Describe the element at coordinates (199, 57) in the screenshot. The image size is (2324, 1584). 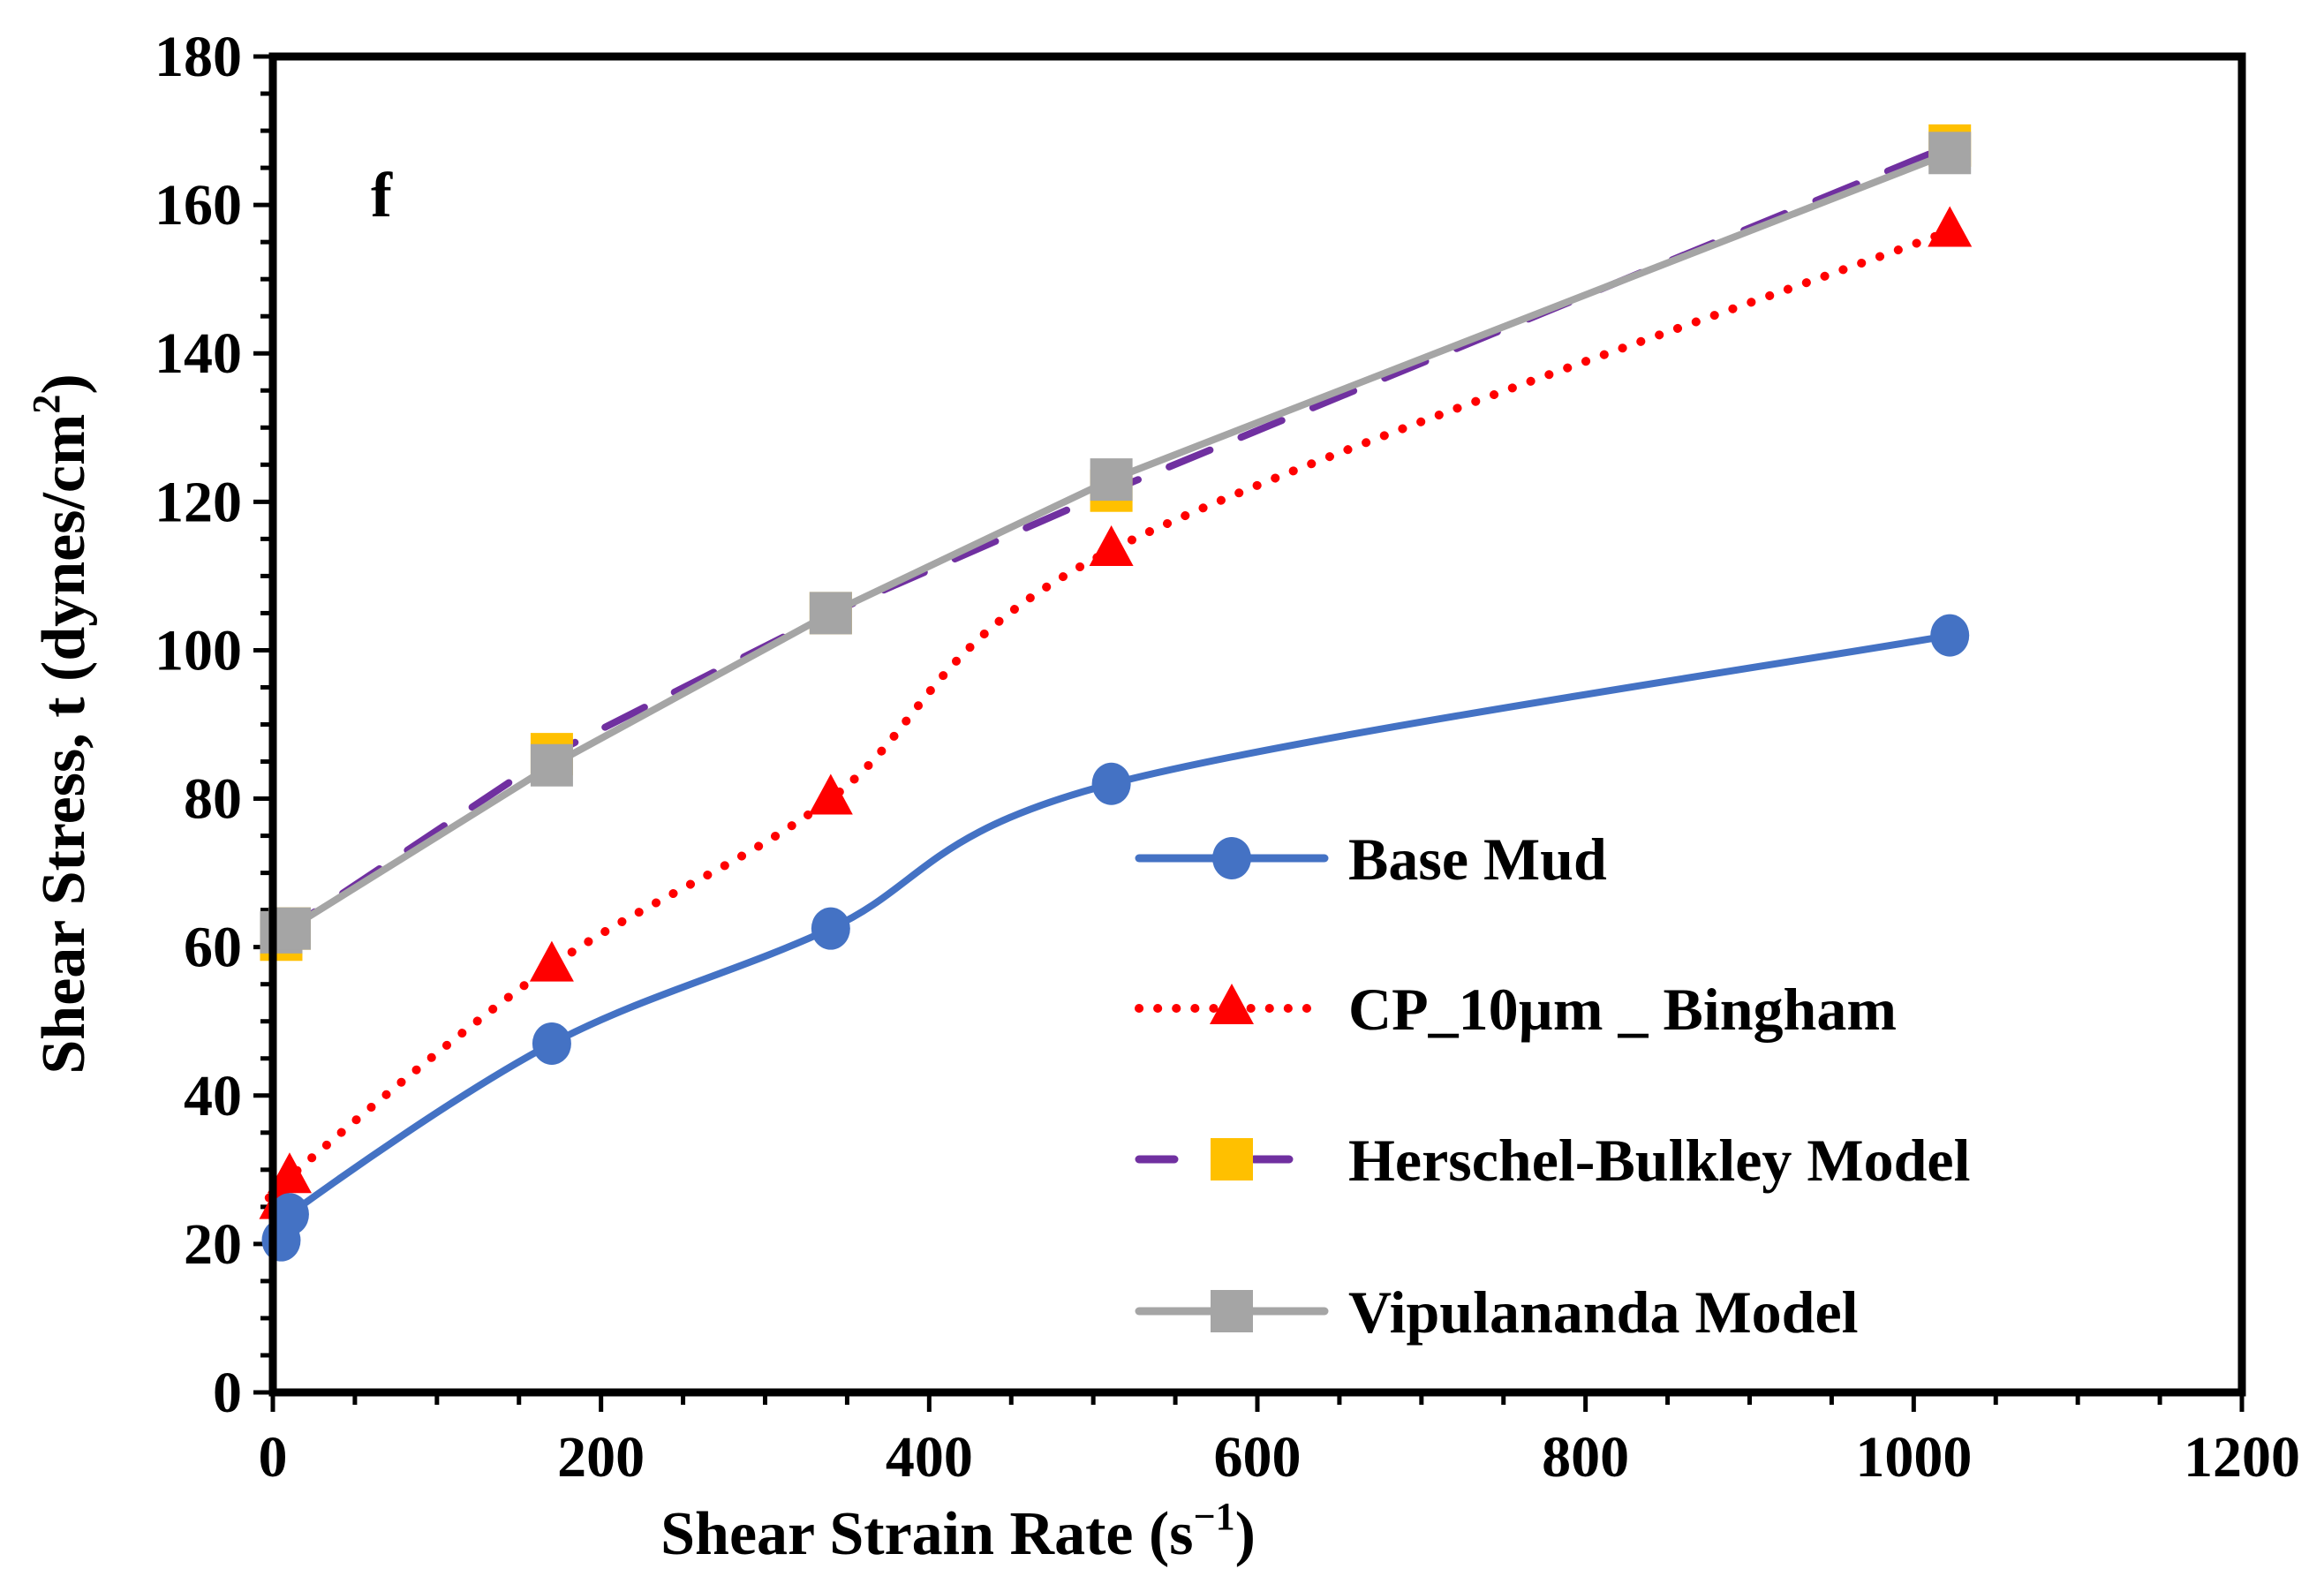
I see `y-tick-label: 180` at that location.